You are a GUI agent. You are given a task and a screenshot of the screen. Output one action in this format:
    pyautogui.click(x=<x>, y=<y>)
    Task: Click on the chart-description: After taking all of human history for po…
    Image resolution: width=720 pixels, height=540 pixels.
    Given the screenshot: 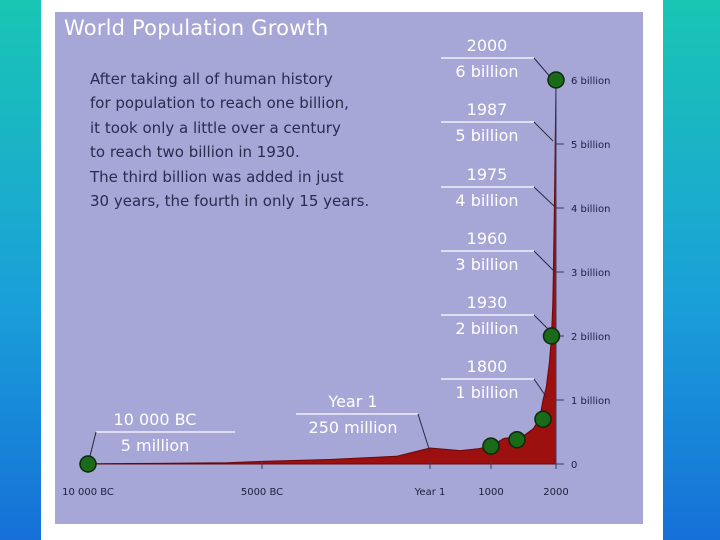 What is the action you would take?
    pyautogui.click(x=255, y=140)
    